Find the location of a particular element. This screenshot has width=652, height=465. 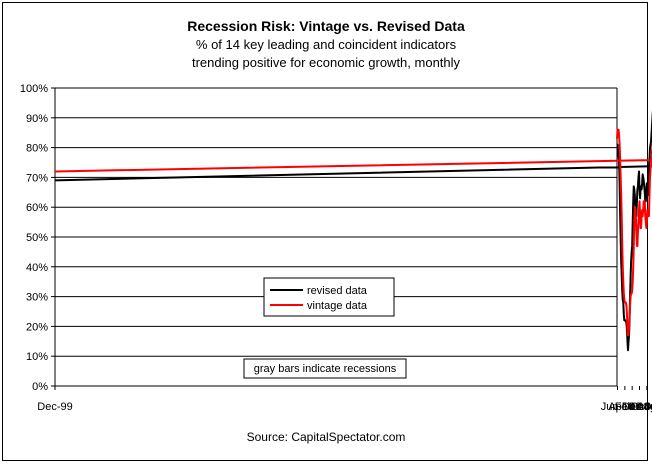

y-tick-label: 60% is located at coordinates (37, 208).